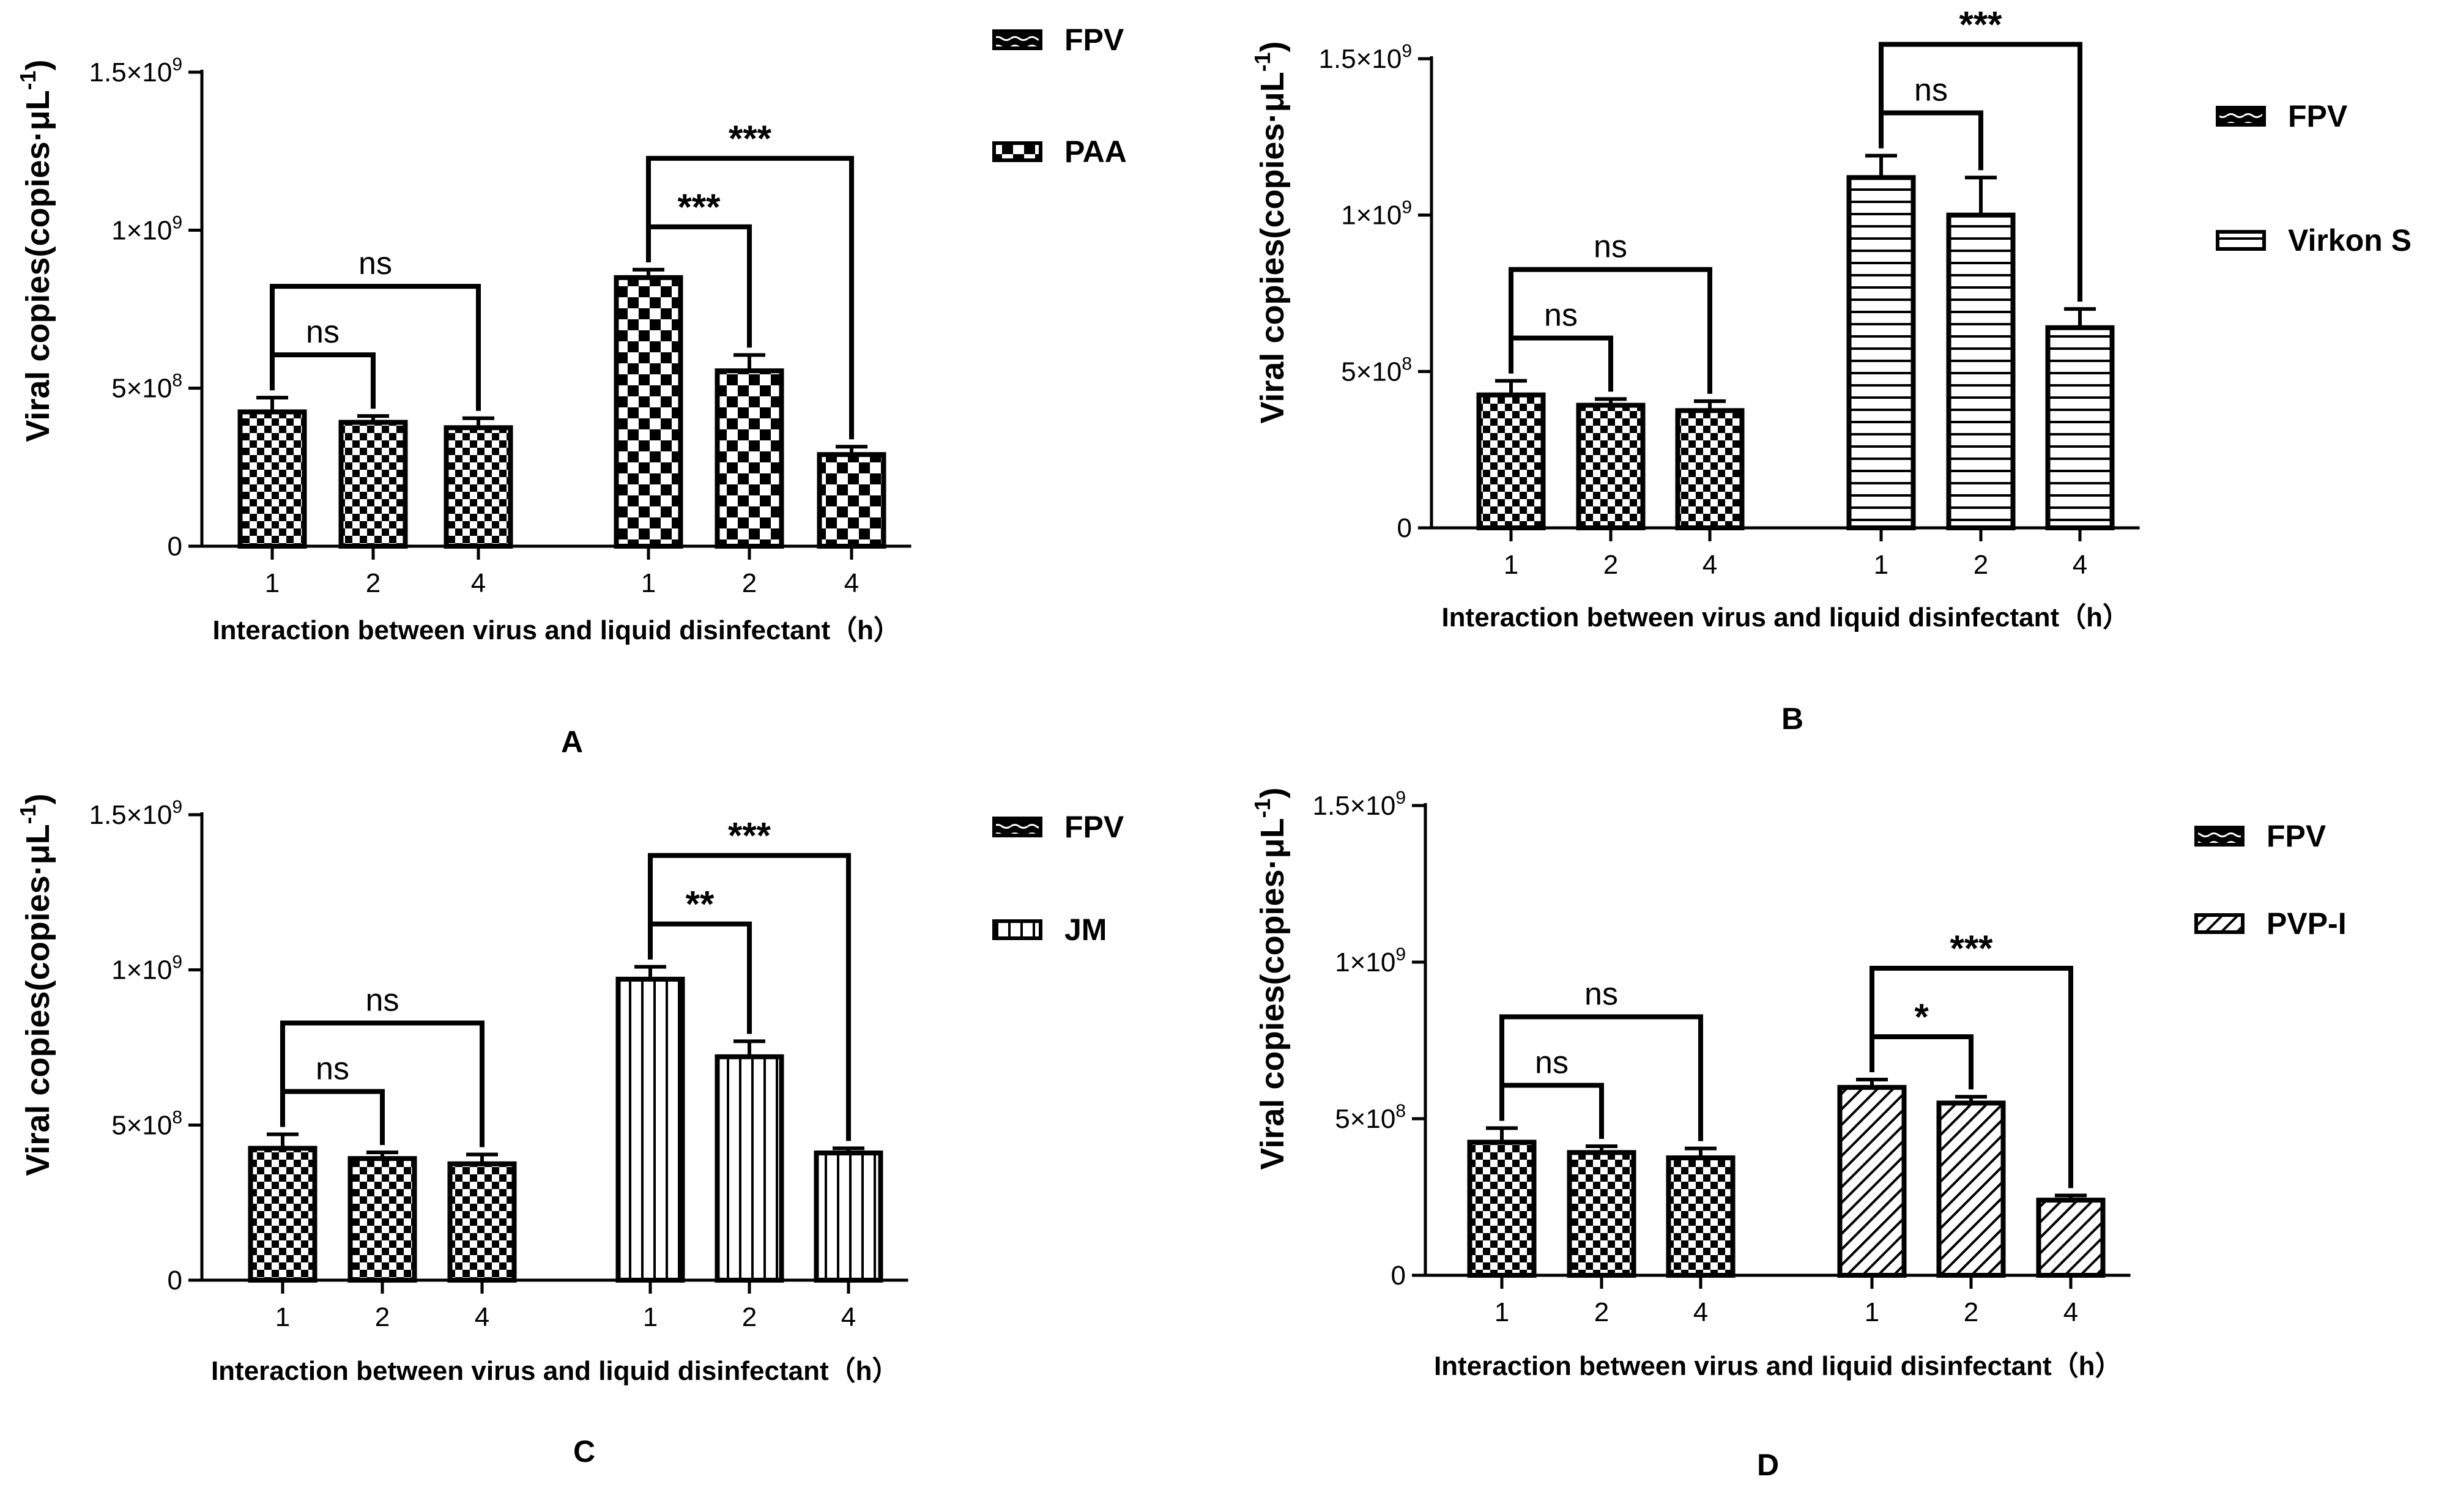 The width and height of the screenshot is (2447, 1512). Describe the element at coordinates (2350, 240) in the screenshot. I see `legend-label: Virkon S` at that location.